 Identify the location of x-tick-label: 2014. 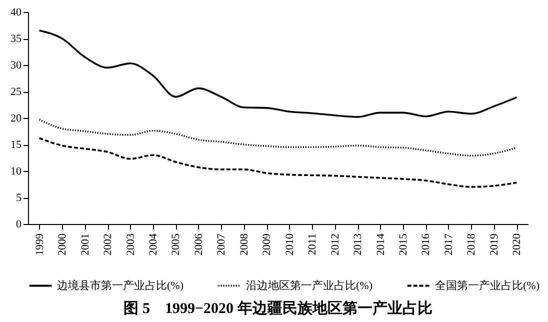
(380, 244).